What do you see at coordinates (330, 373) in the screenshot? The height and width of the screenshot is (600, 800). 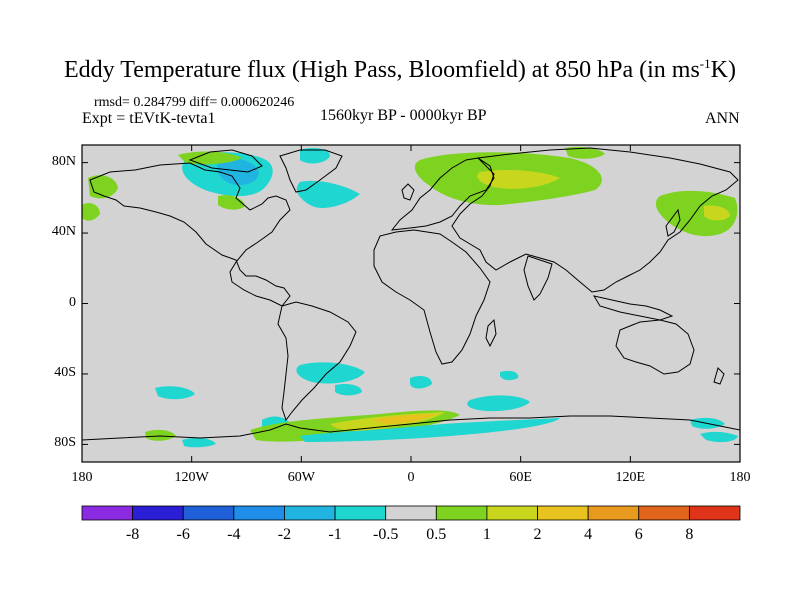 I see `anomaly-southatlantic-negative` at bounding box center [330, 373].